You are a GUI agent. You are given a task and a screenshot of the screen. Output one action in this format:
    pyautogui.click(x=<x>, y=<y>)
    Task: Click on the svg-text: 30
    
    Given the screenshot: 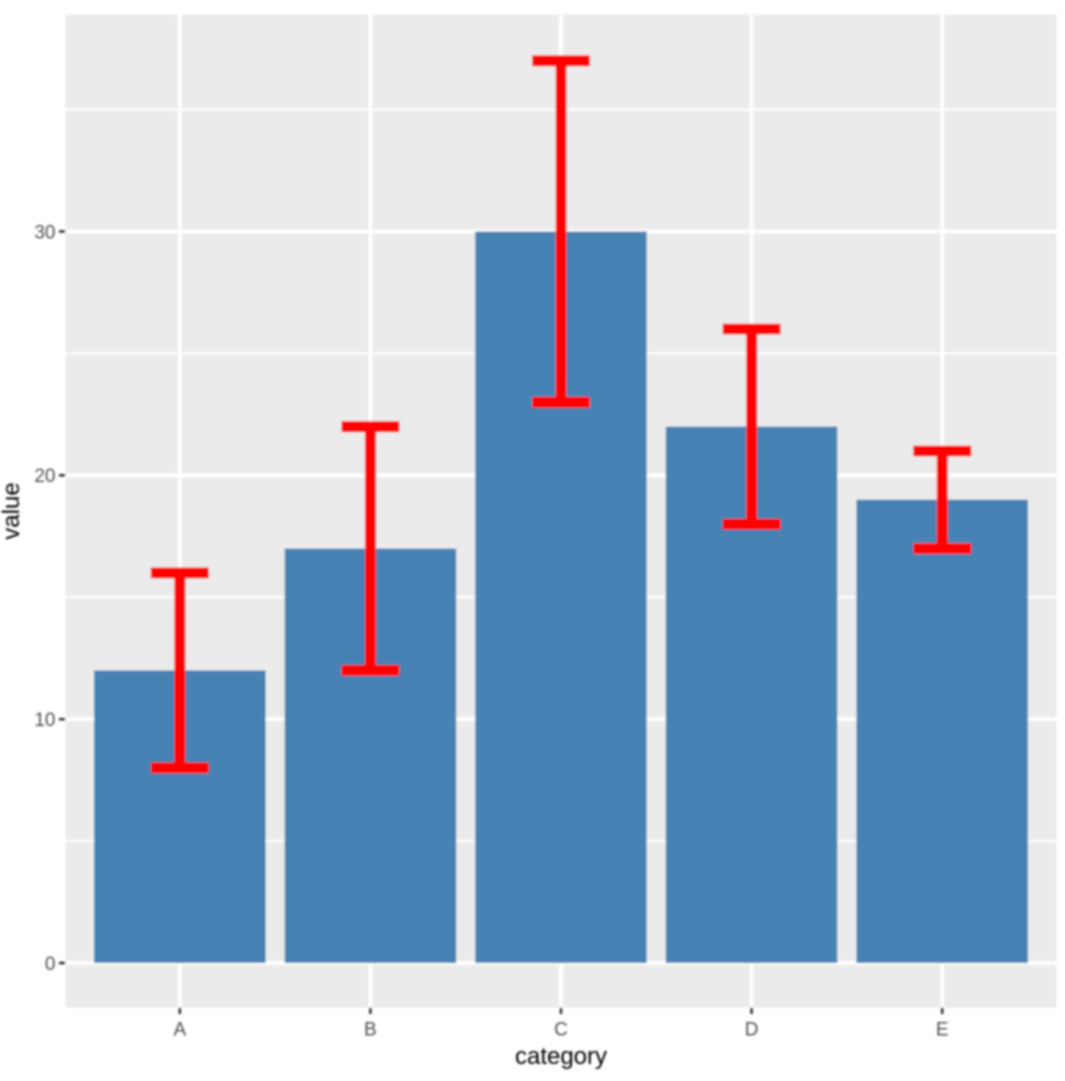 What is the action you would take?
    pyautogui.click(x=44, y=232)
    